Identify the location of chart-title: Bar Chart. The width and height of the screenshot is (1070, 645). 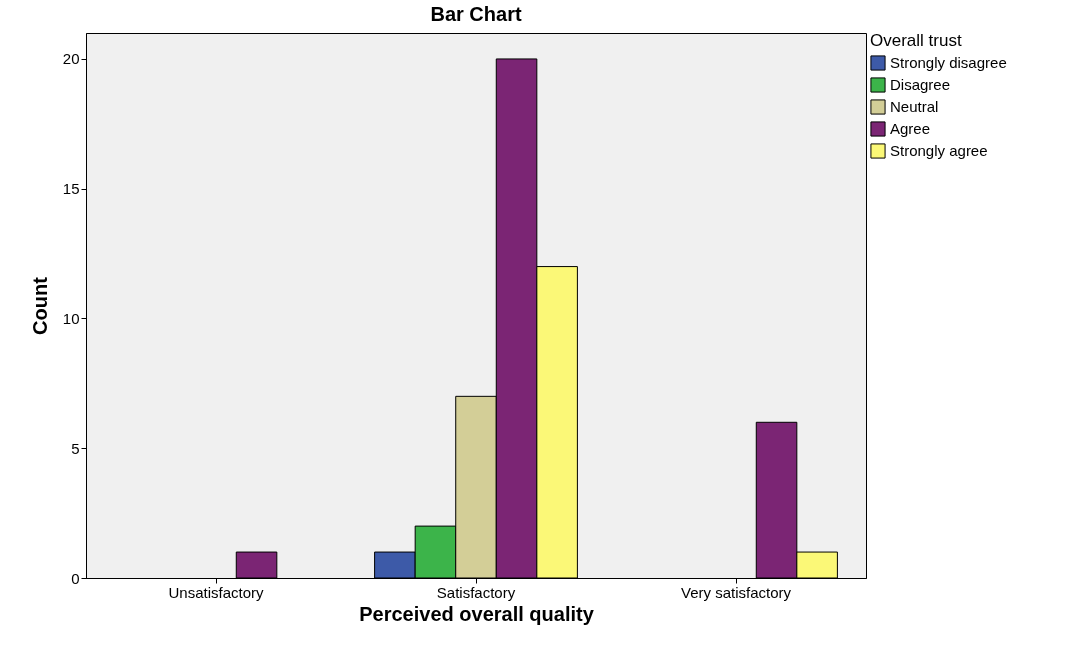
(476, 14).